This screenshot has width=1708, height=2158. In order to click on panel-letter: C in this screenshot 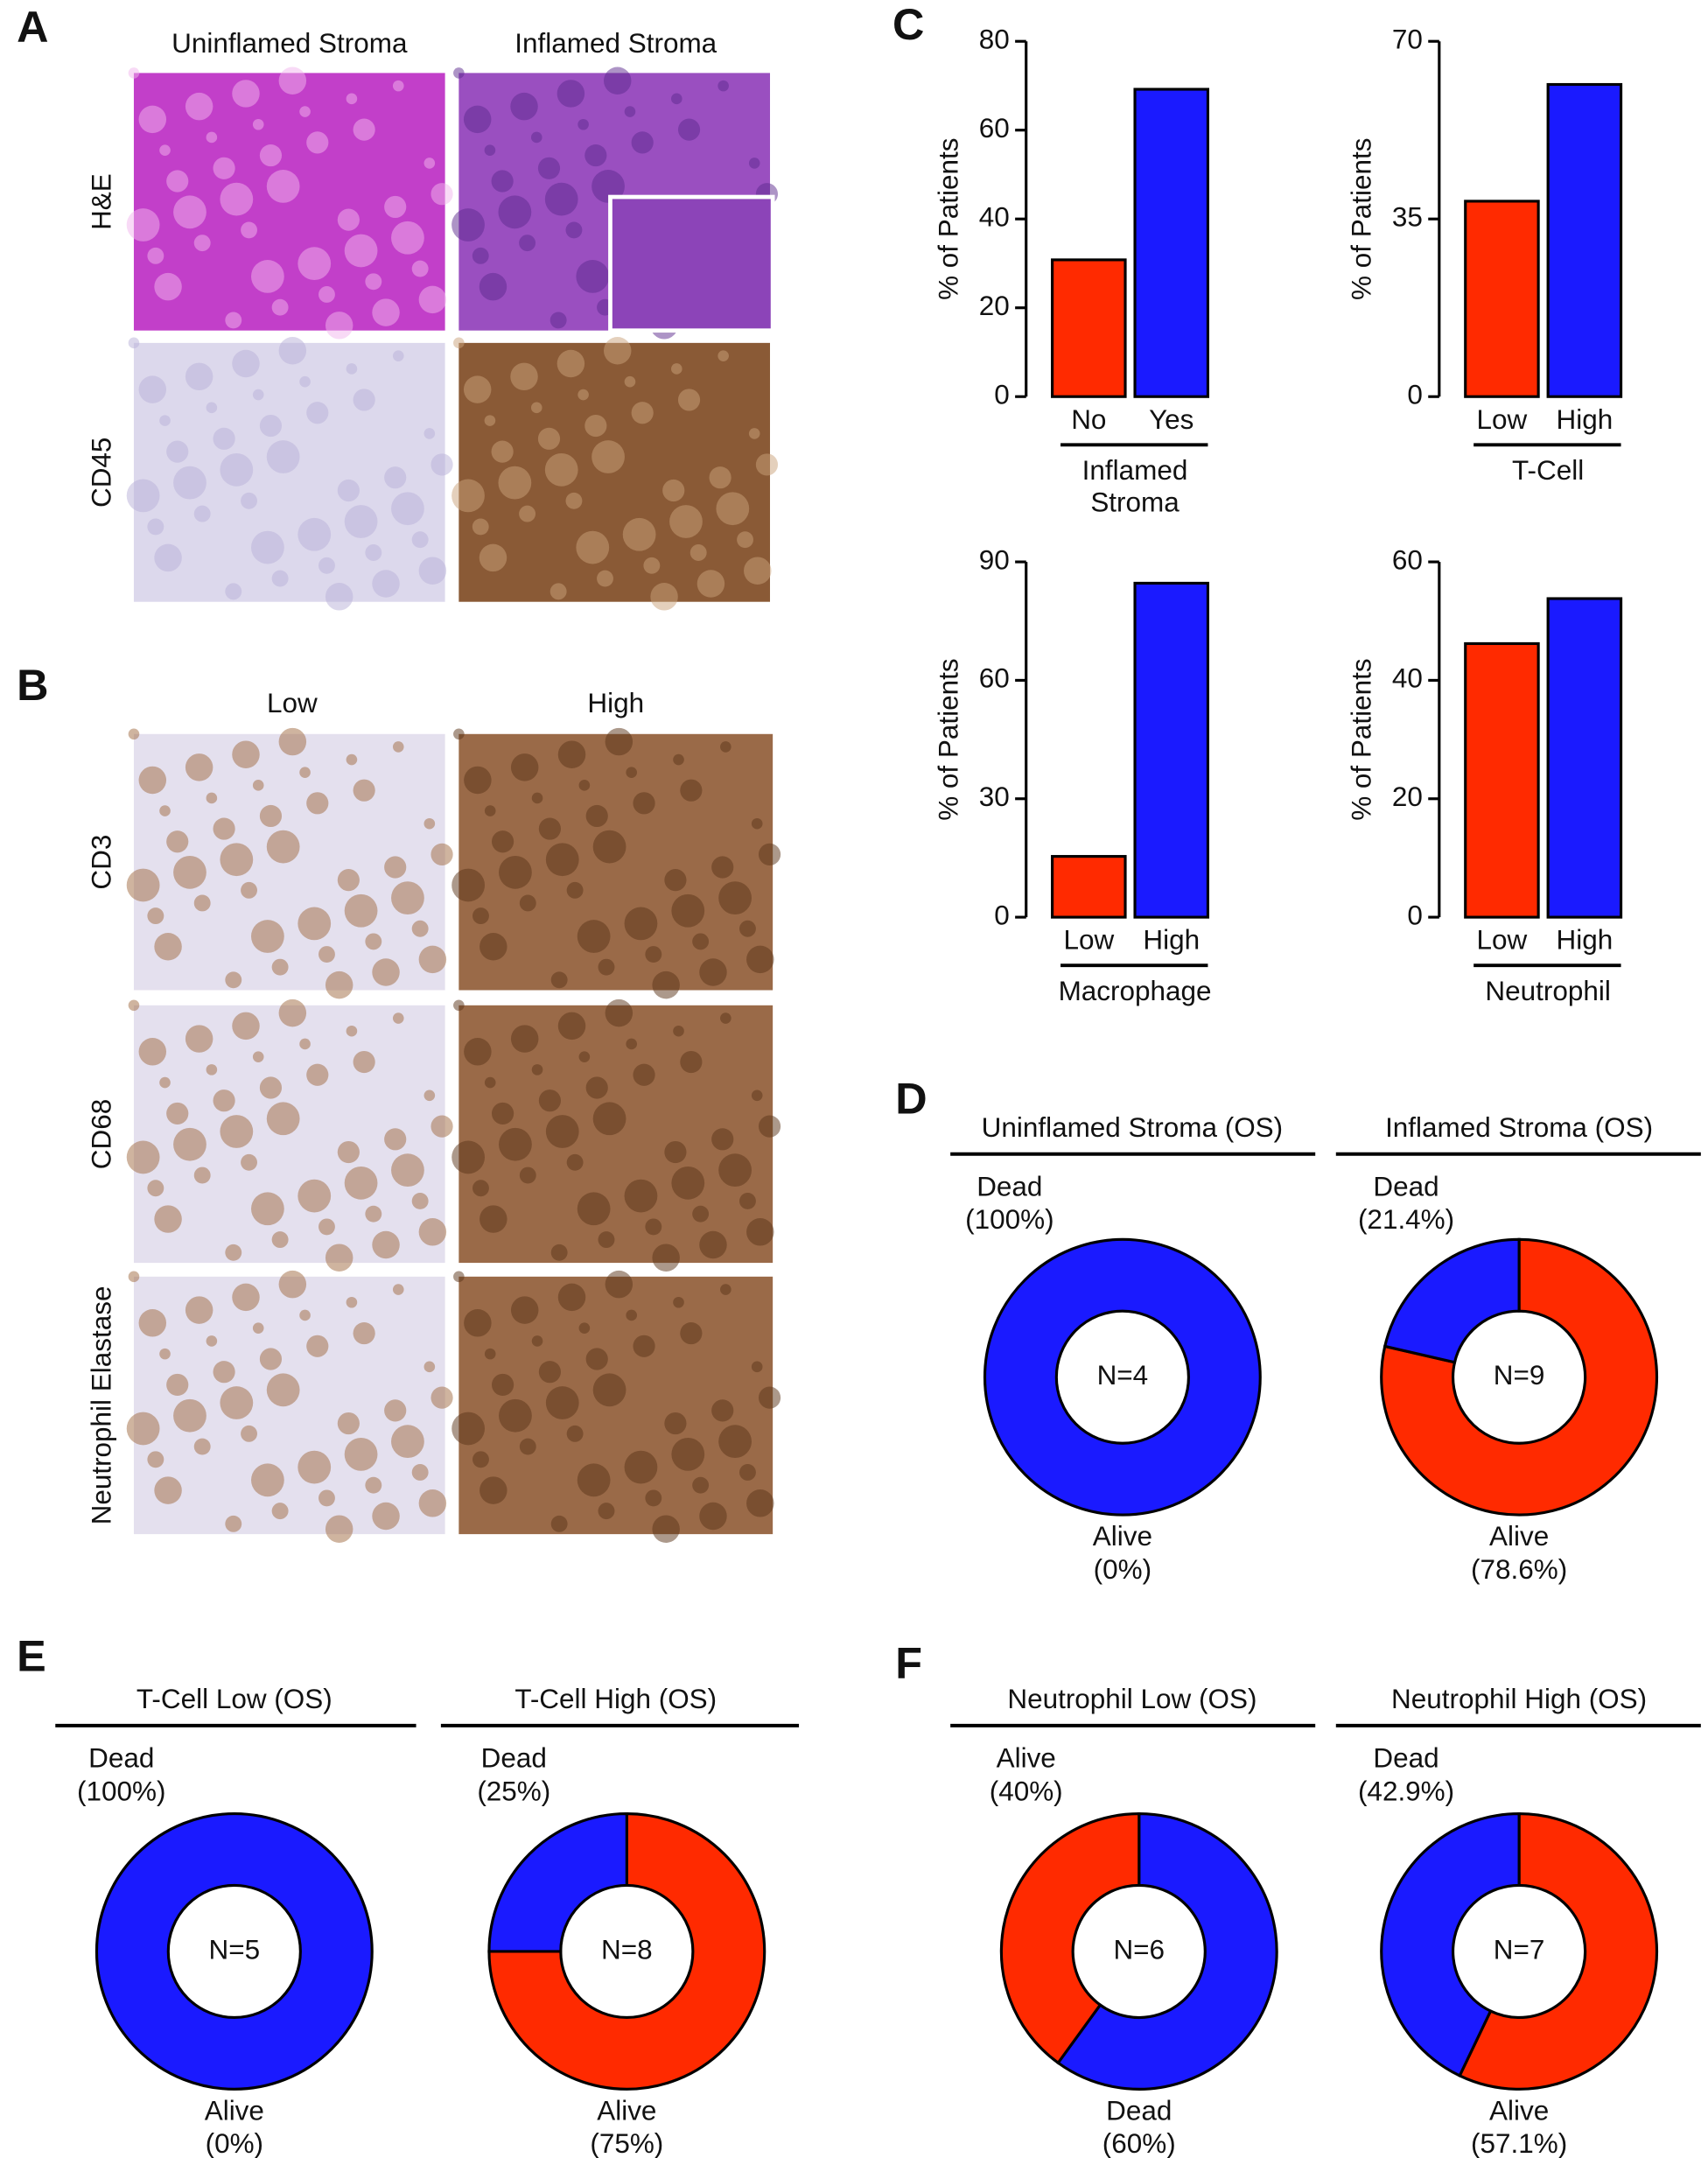, I will do `click(908, 24)`.